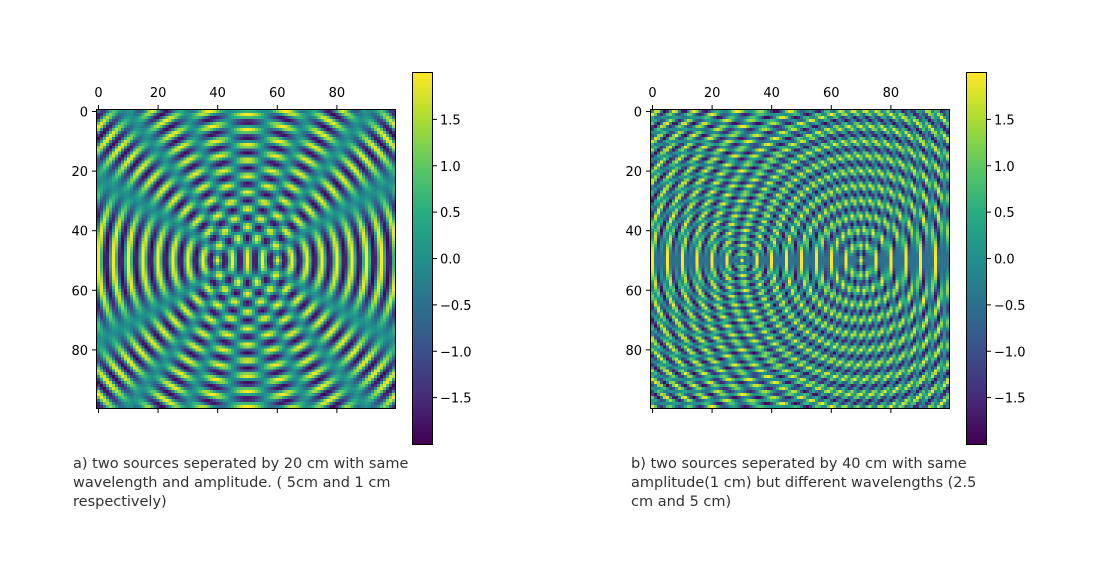 This screenshot has height=577, width=1103. What do you see at coordinates (976, 258) in the screenshot?
I see `colorbar-b` at bounding box center [976, 258].